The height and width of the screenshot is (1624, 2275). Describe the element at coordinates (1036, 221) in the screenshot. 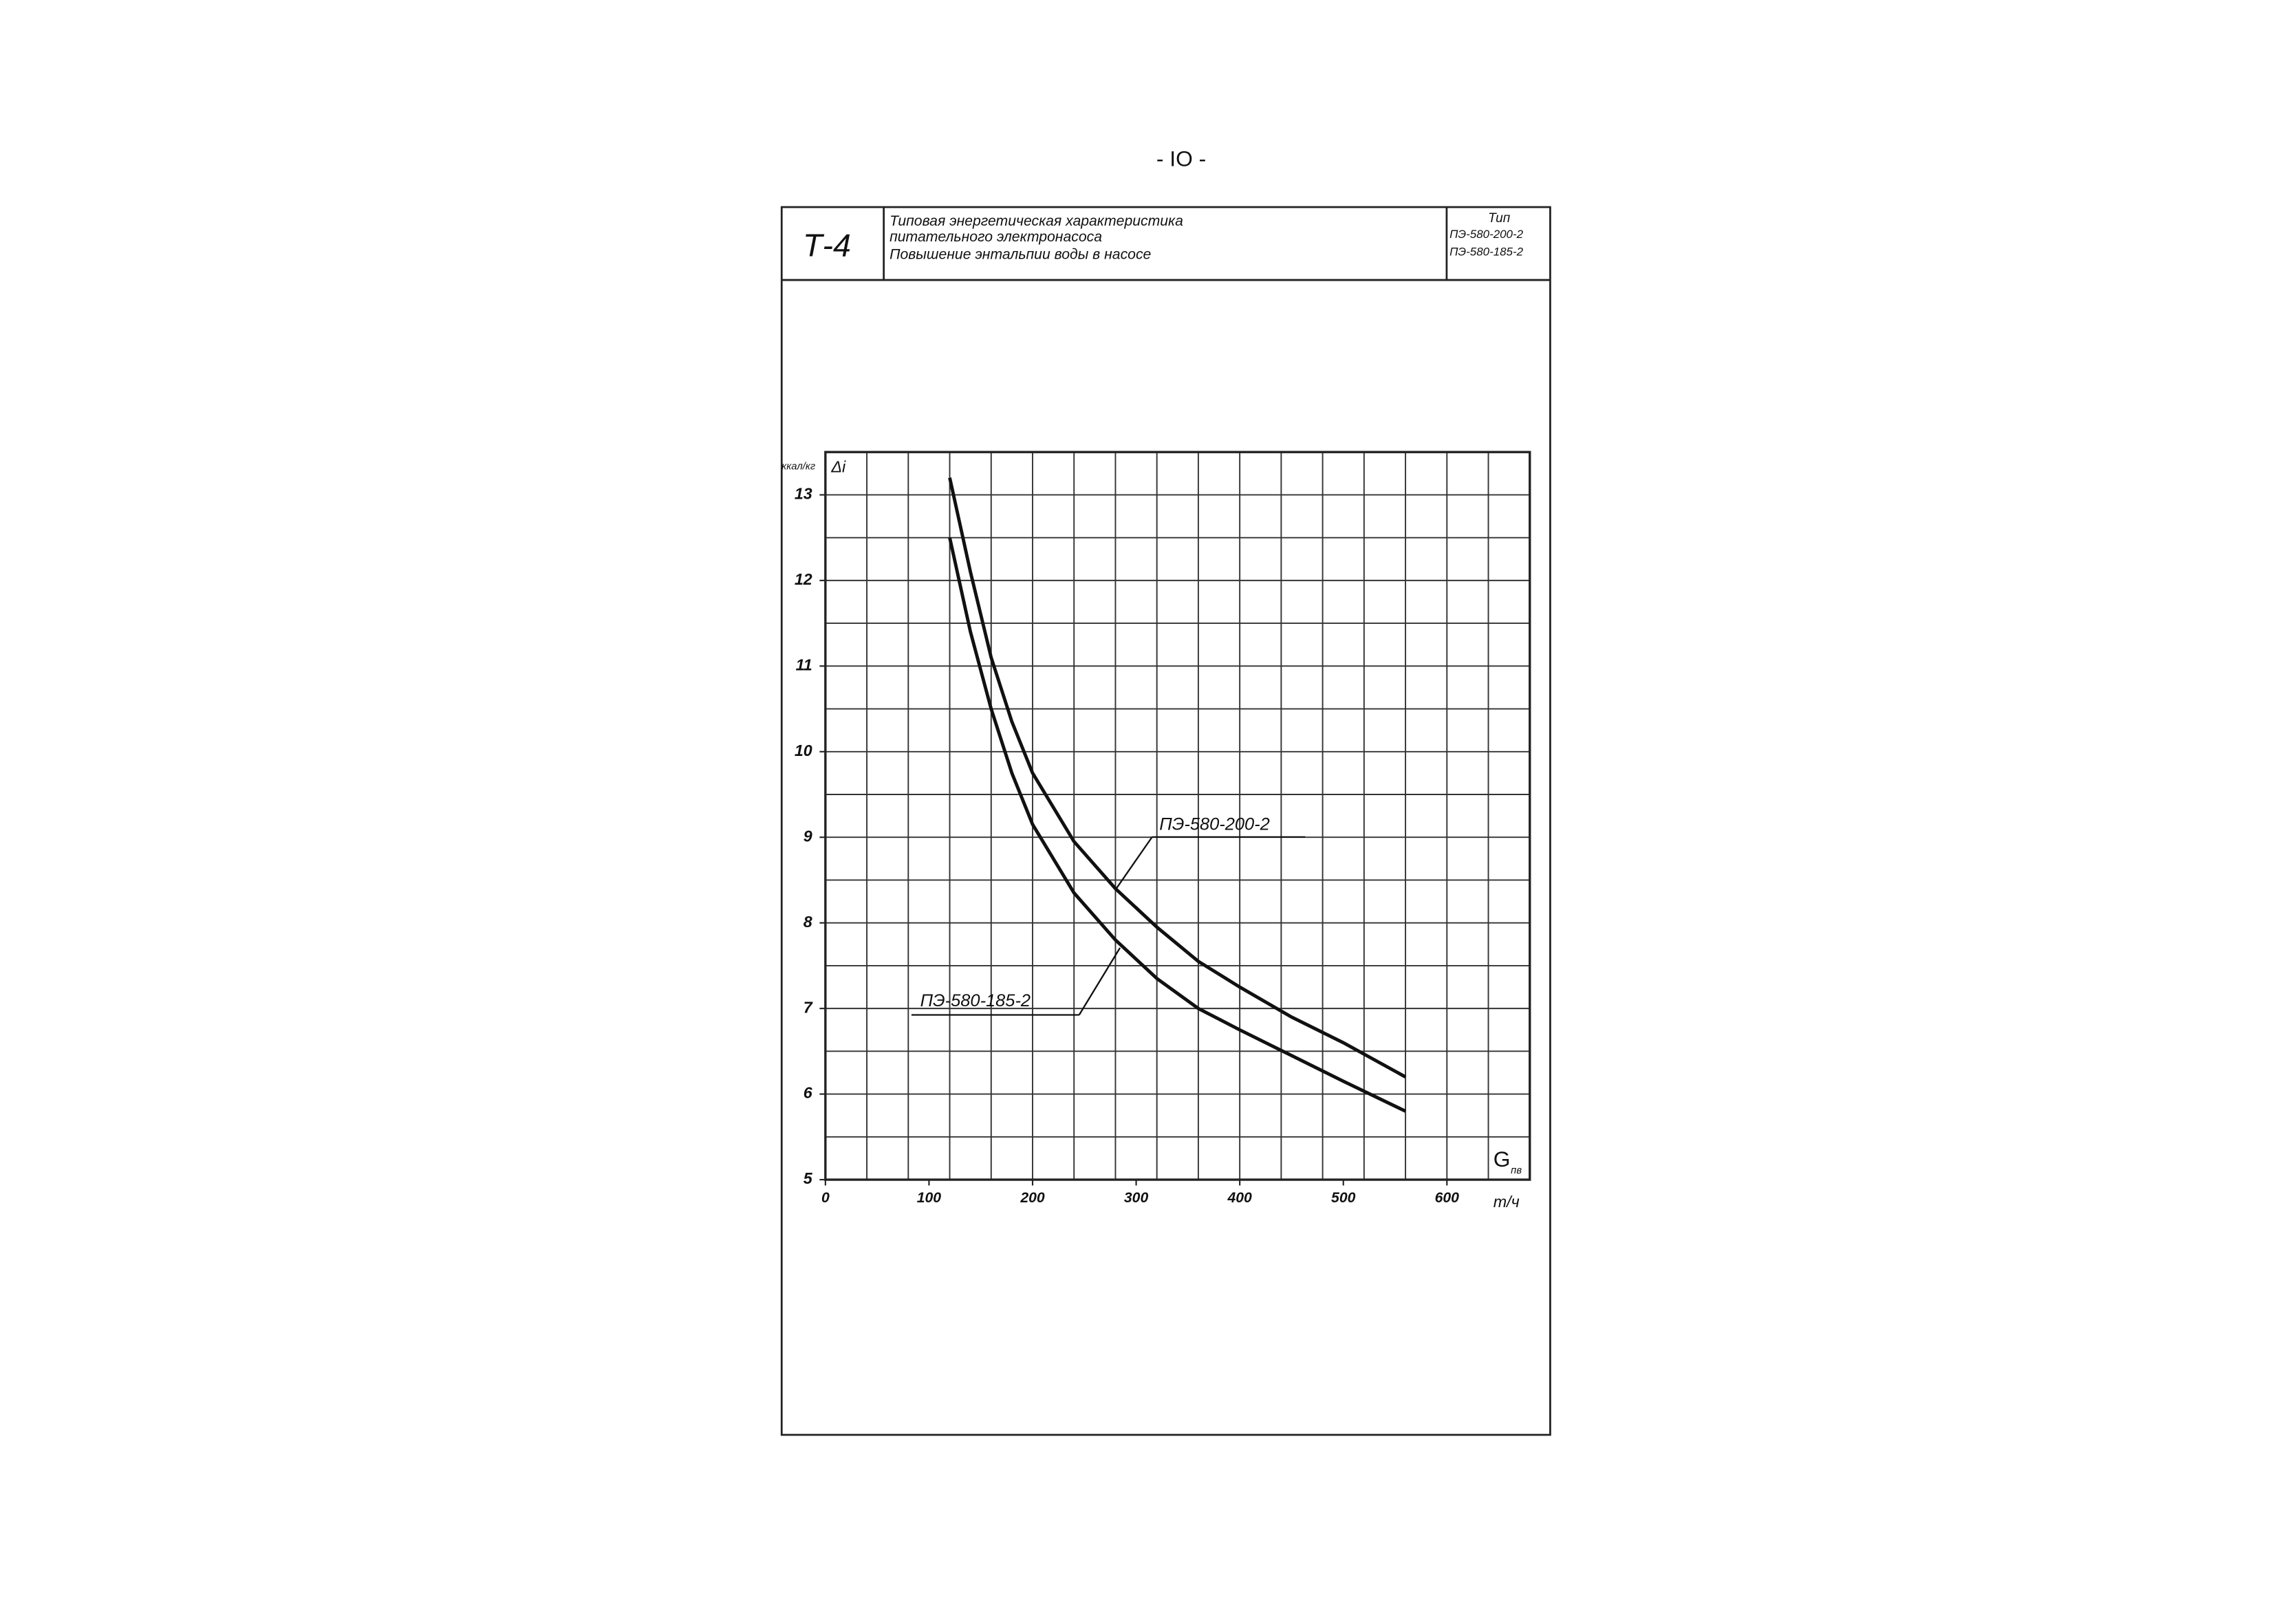

I see `title-line: Типовая энергетическая характеристика` at that location.